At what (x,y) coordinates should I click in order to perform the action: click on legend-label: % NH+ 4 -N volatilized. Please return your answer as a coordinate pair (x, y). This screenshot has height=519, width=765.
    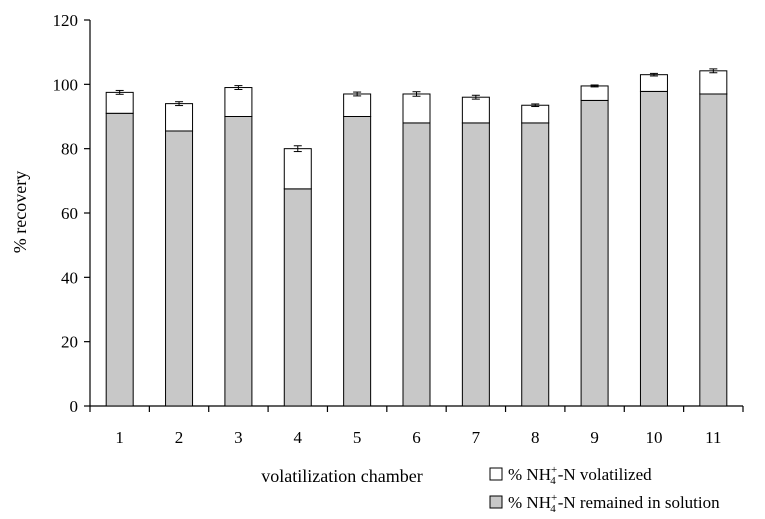
    Looking at the image, I should click on (580, 475).